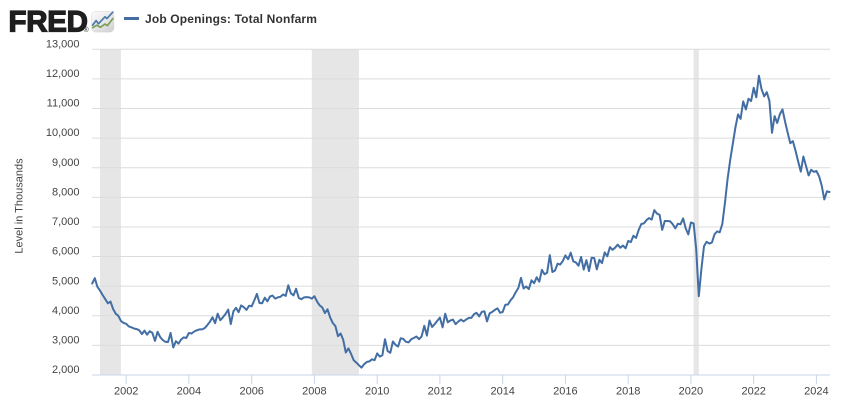  I want to click on svg-text: 2012, so click(440, 392).